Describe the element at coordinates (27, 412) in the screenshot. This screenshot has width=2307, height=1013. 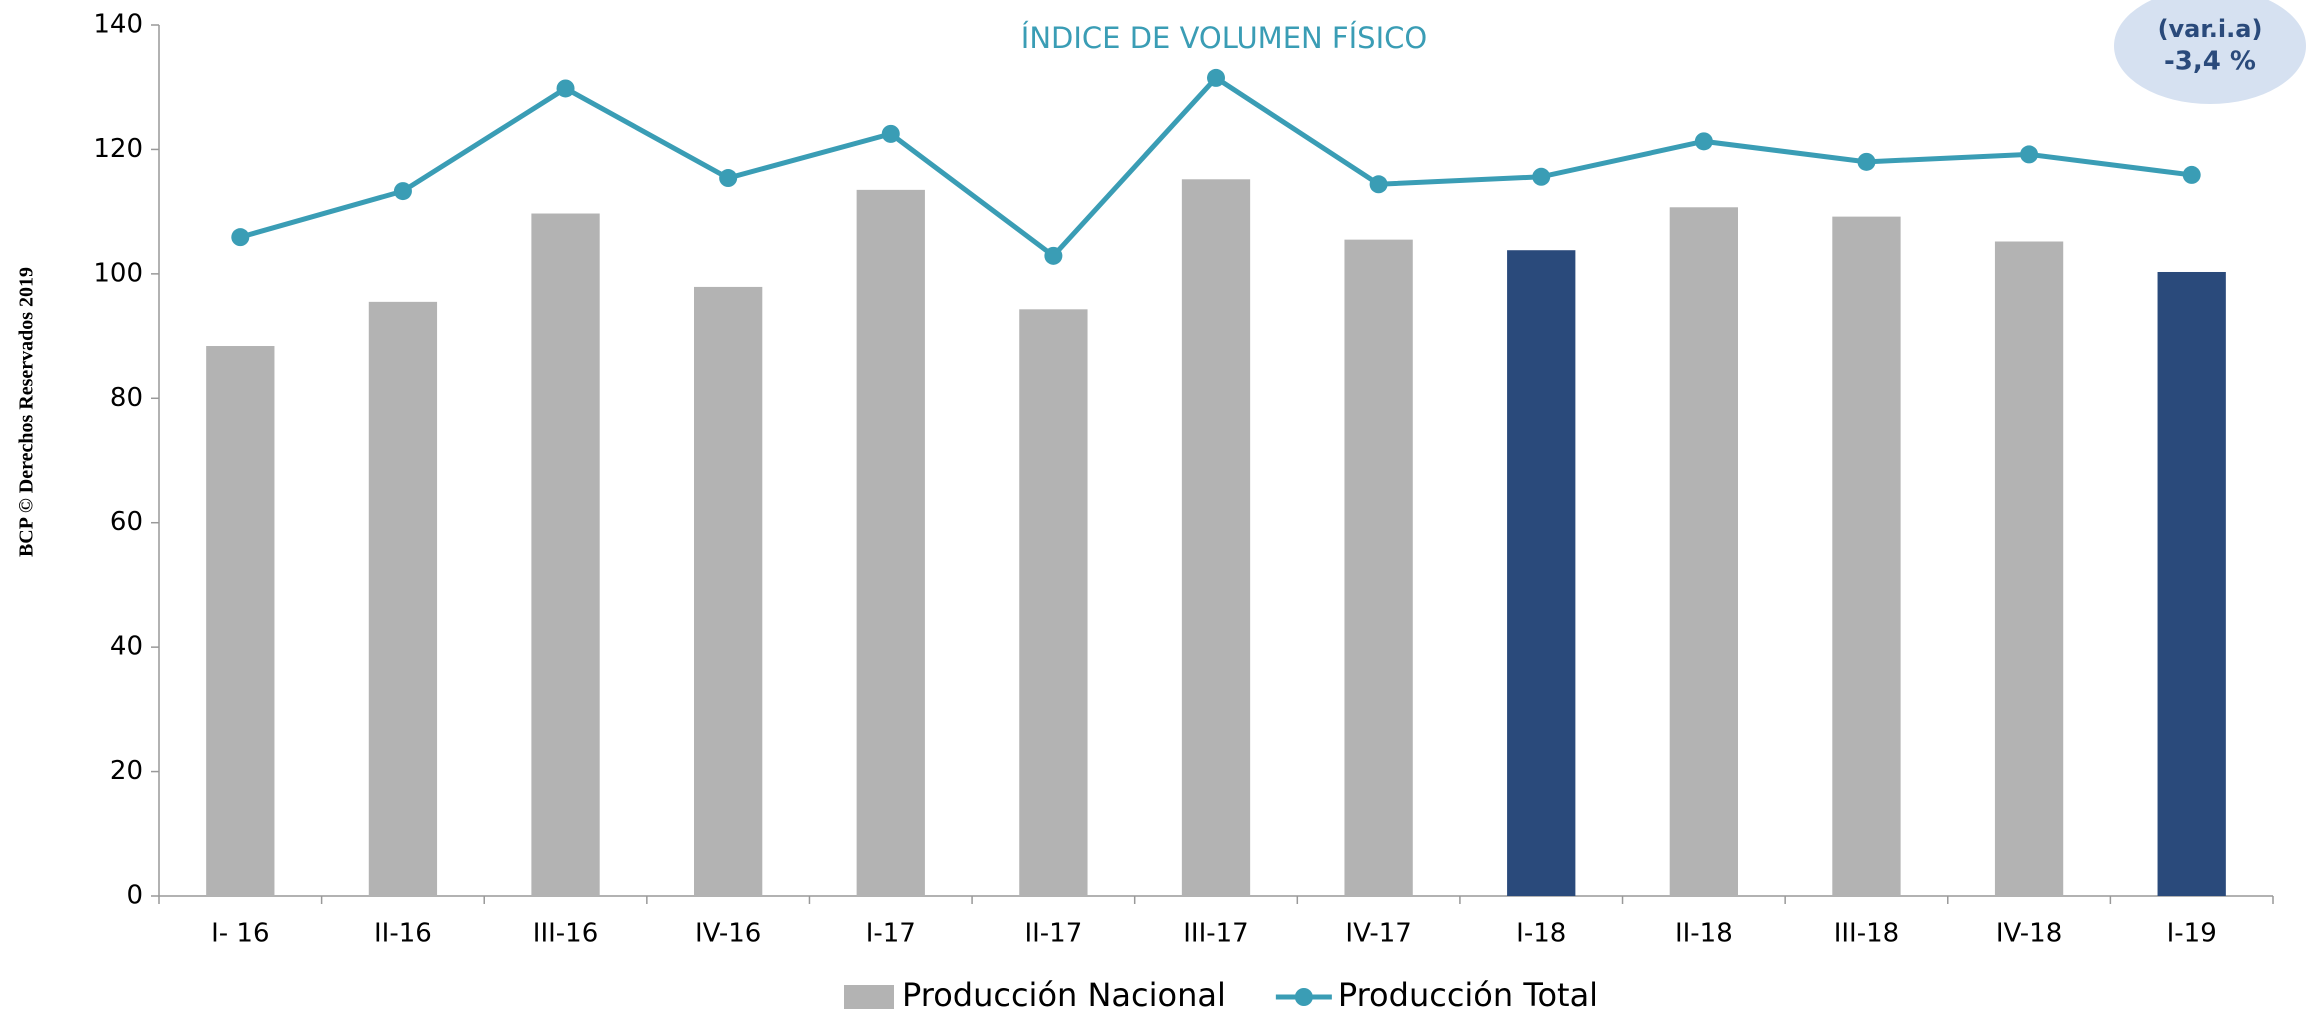
I see `side-label: BCP © Derechos Reservados 2019` at that location.